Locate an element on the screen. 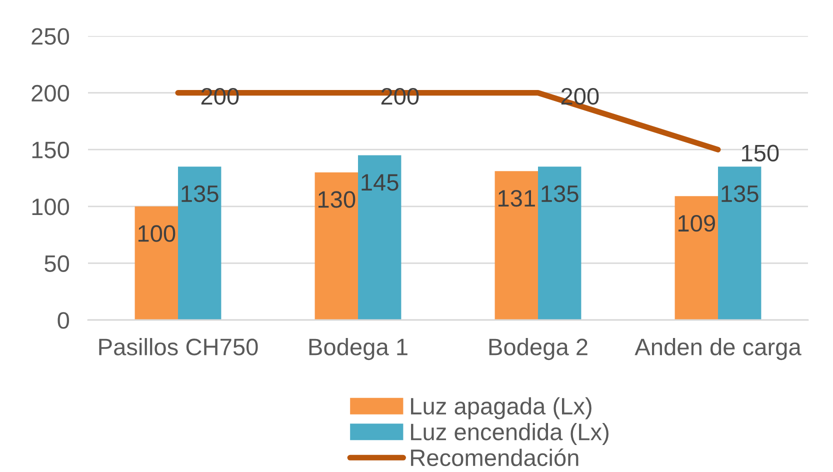 The height and width of the screenshot is (472, 833). y-tick-label: 100 is located at coordinates (51, 207).